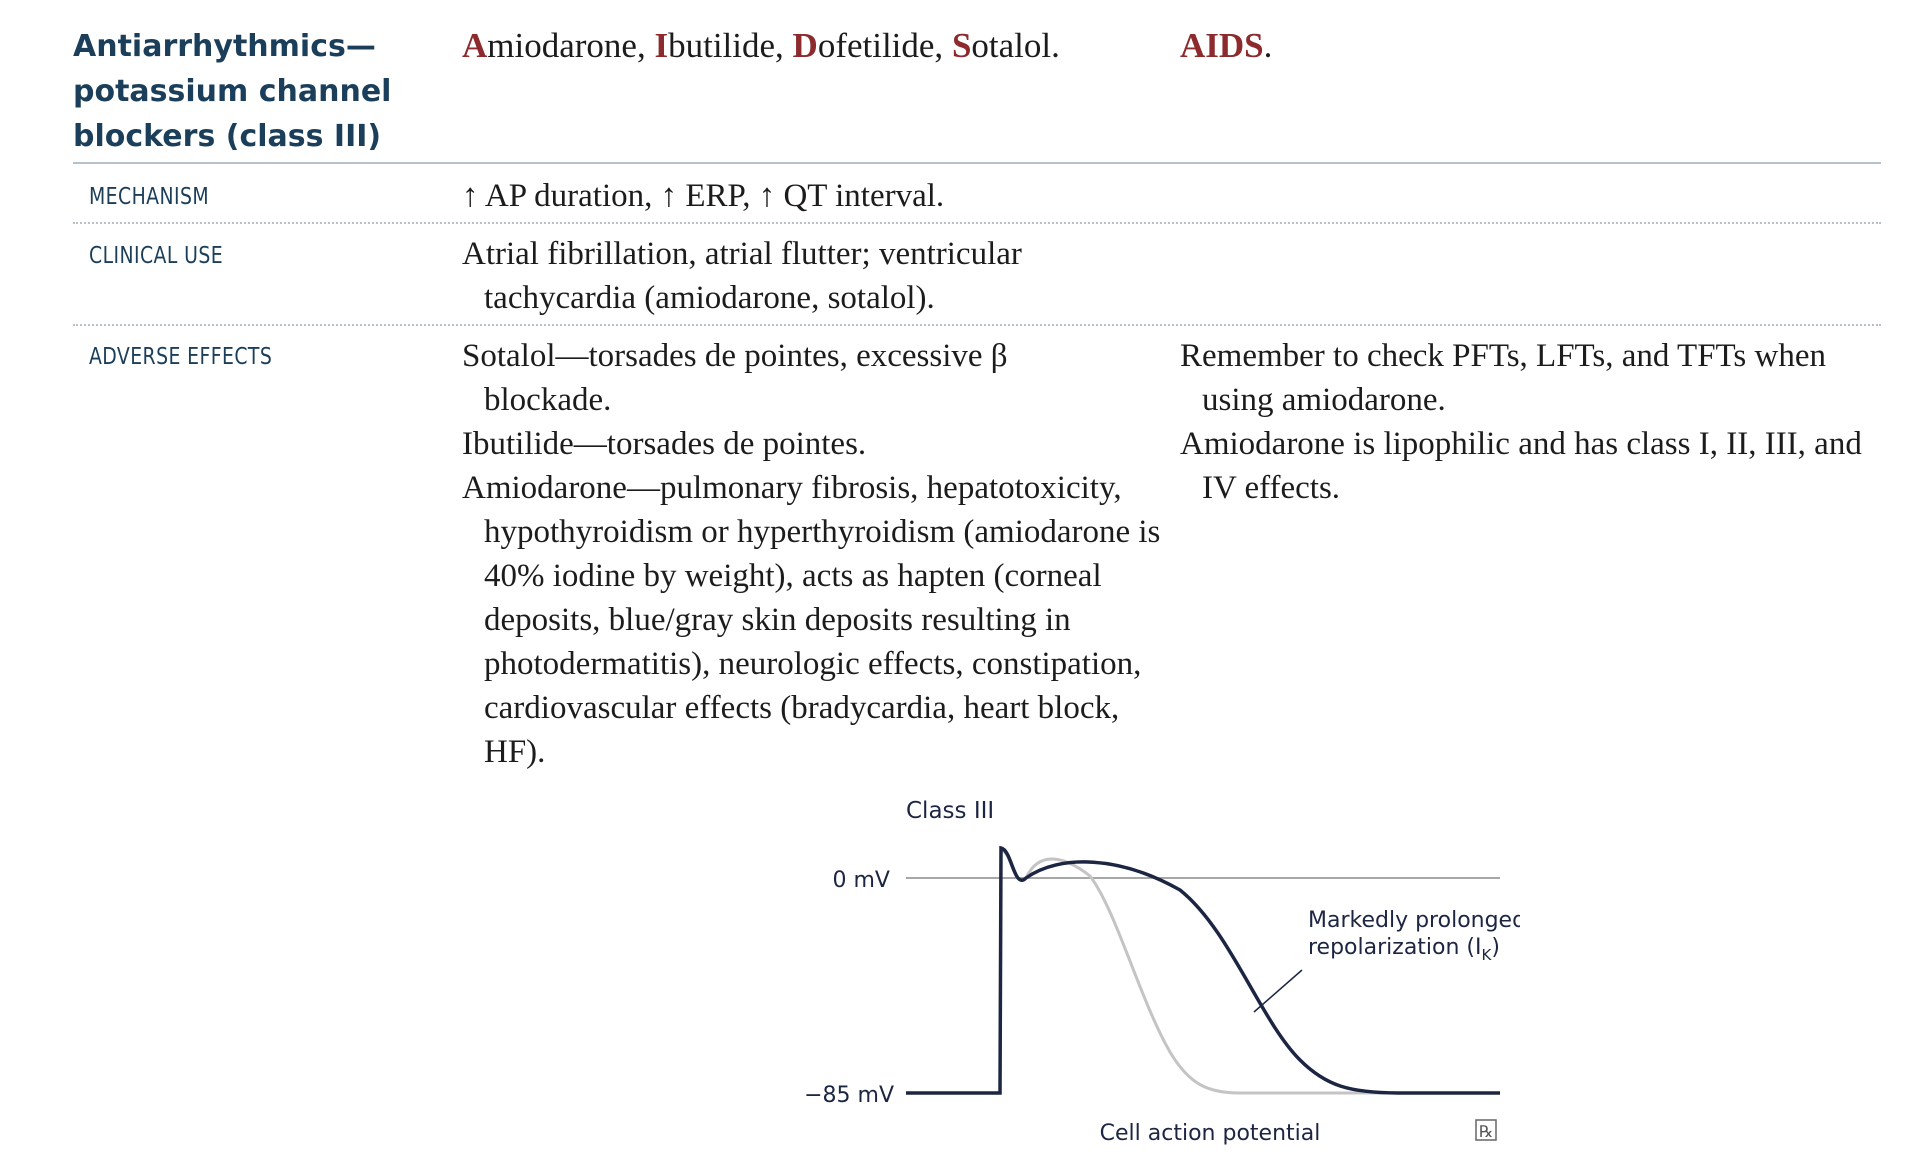 Image resolution: width=1912 pixels, height=1156 pixels. What do you see at coordinates (661, 45) in the screenshot?
I see `mnemonic-letter-i: I` at bounding box center [661, 45].